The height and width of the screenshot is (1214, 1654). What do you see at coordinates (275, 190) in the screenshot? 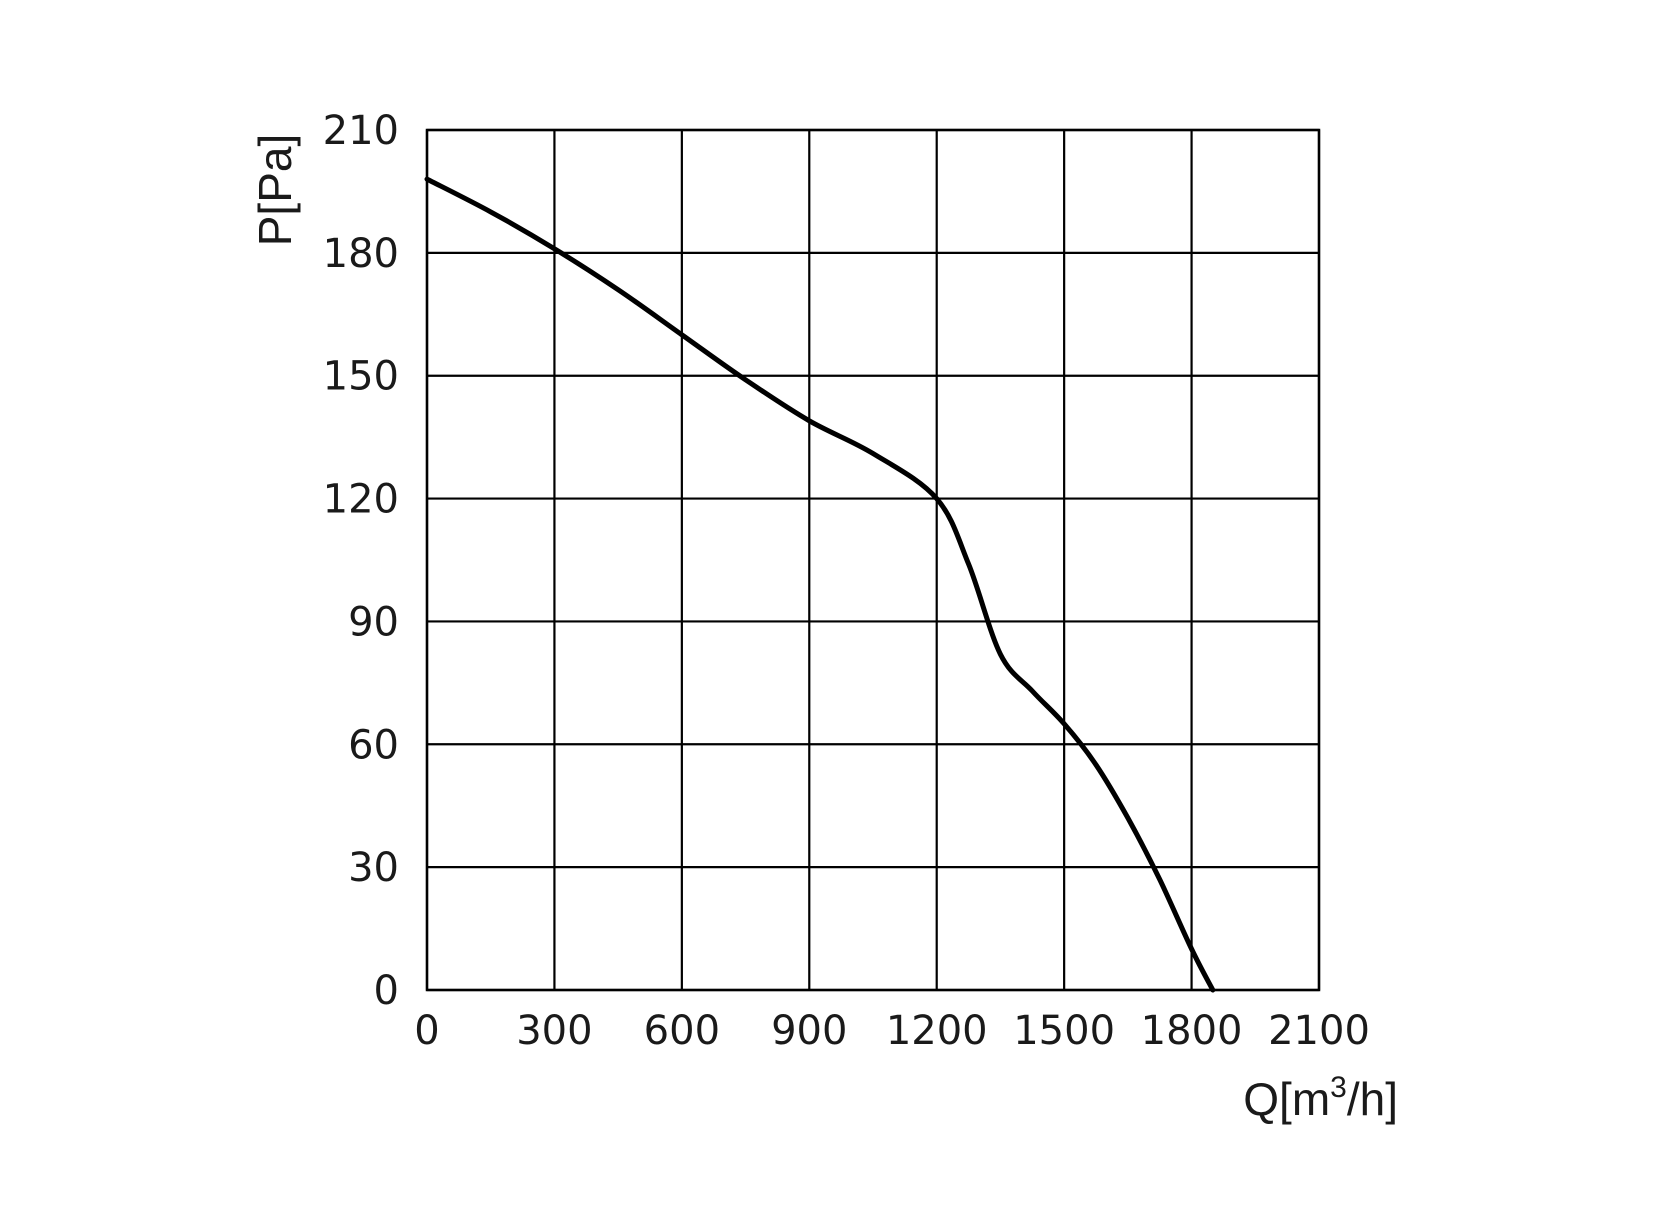
I see `y-axis-label: P[Pa]` at bounding box center [275, 190].